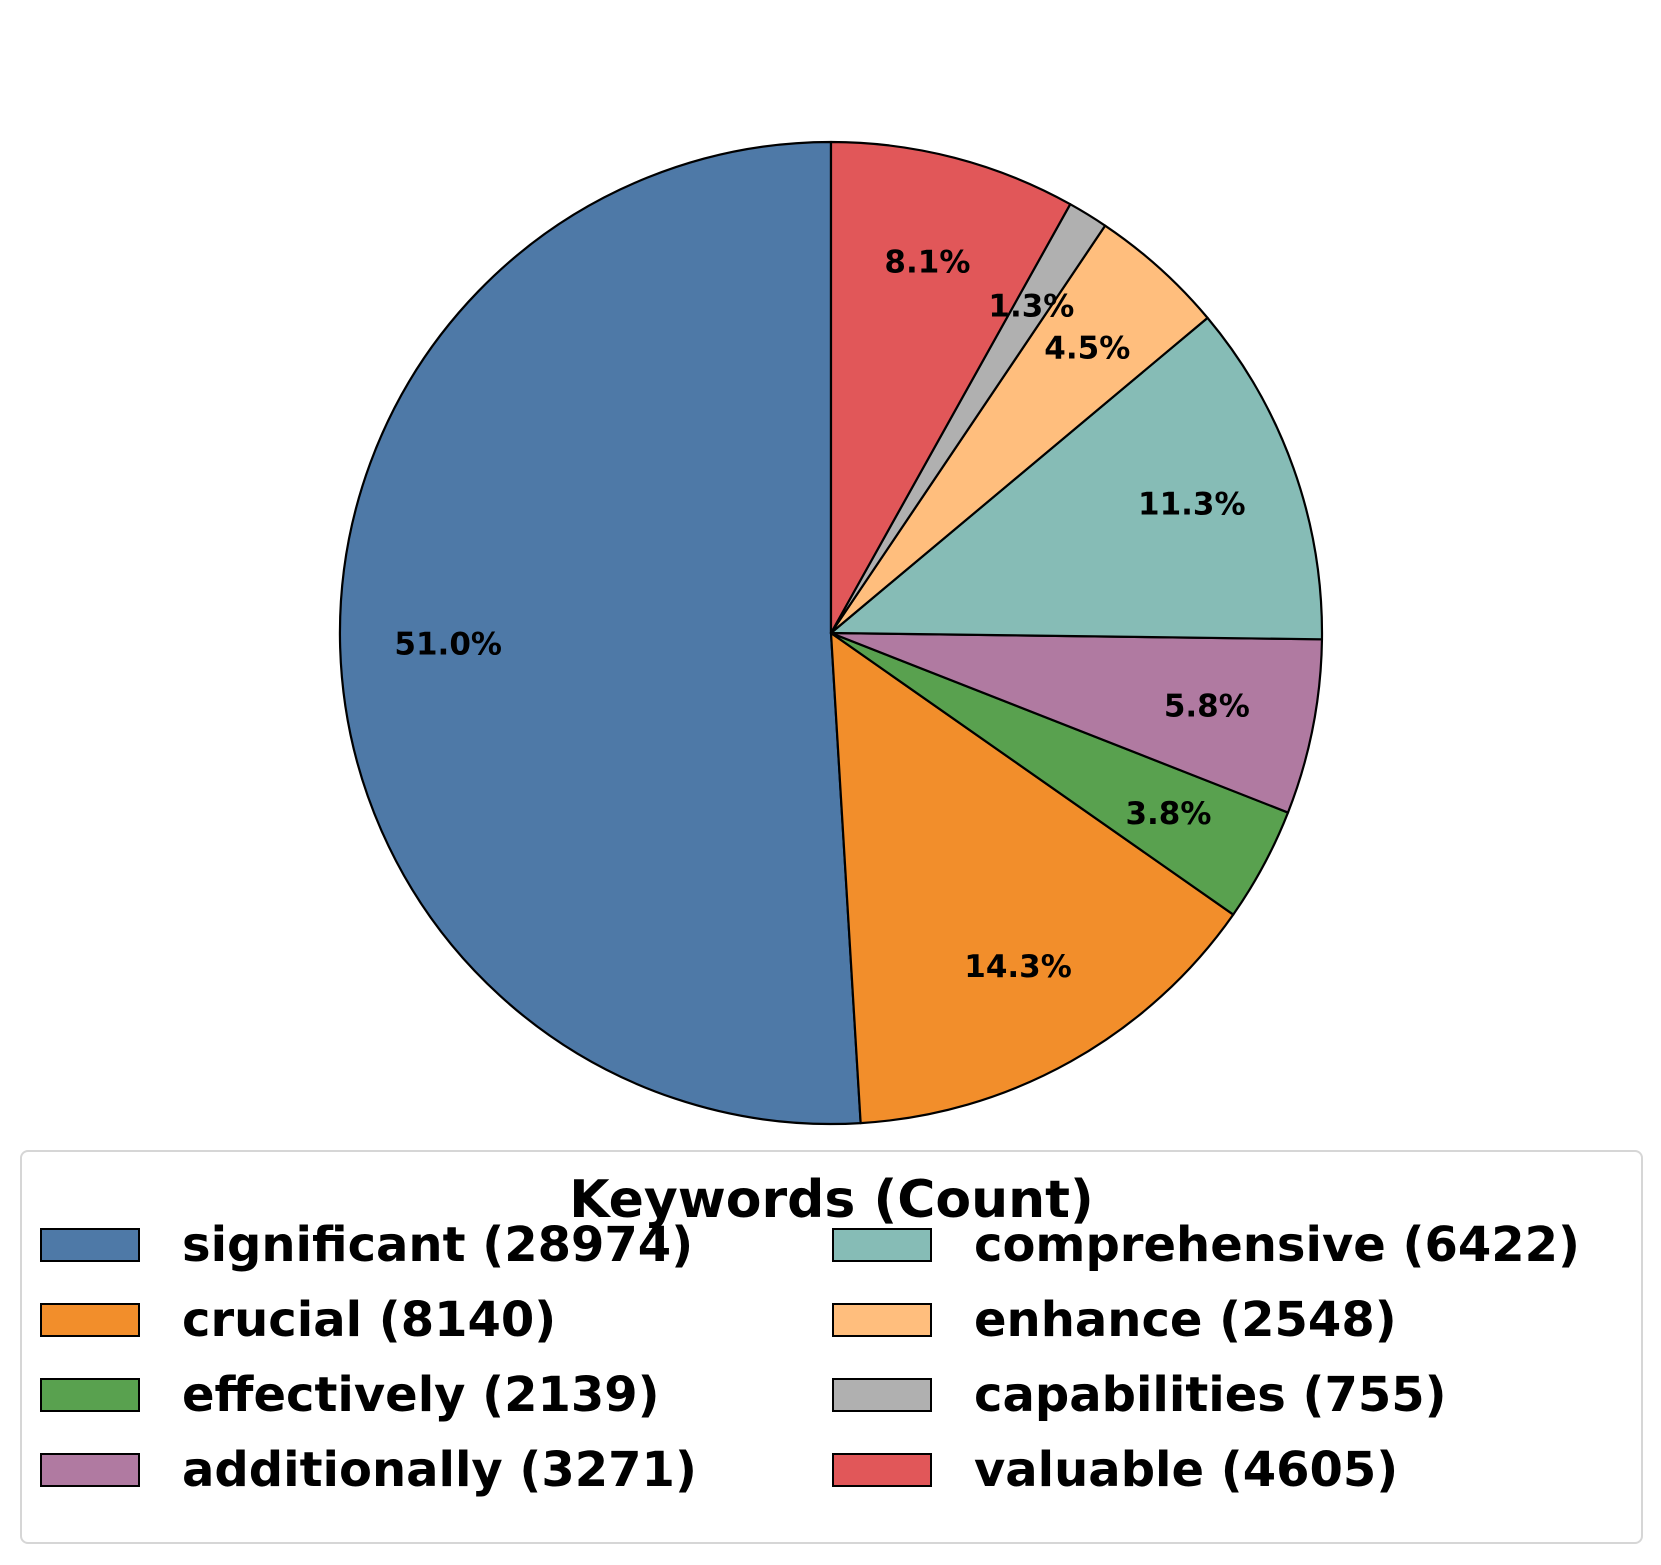 This screenshot has height=1565, width=1661. Describe the element at coordinates (1207, 707) in the screenshot. I see `pie-label-additionally: 5.8%` at that location.